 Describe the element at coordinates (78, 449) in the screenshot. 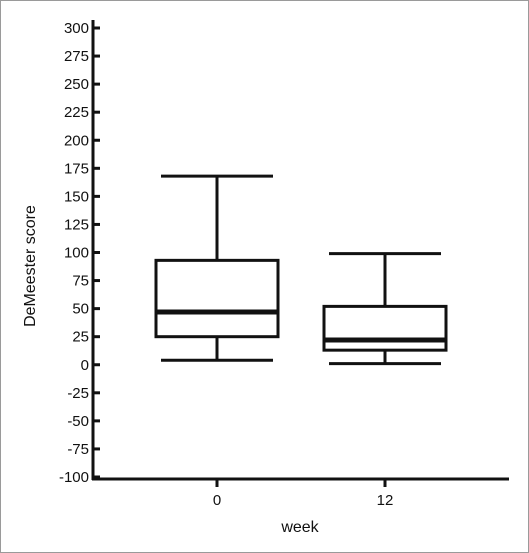

I see `y-tick-label--75: -75` at that location.